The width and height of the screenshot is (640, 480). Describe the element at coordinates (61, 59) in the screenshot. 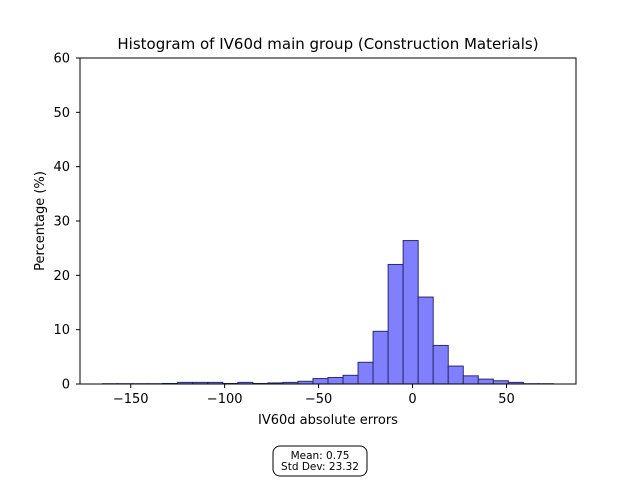

I see `y-tick-label: 60` at that location.